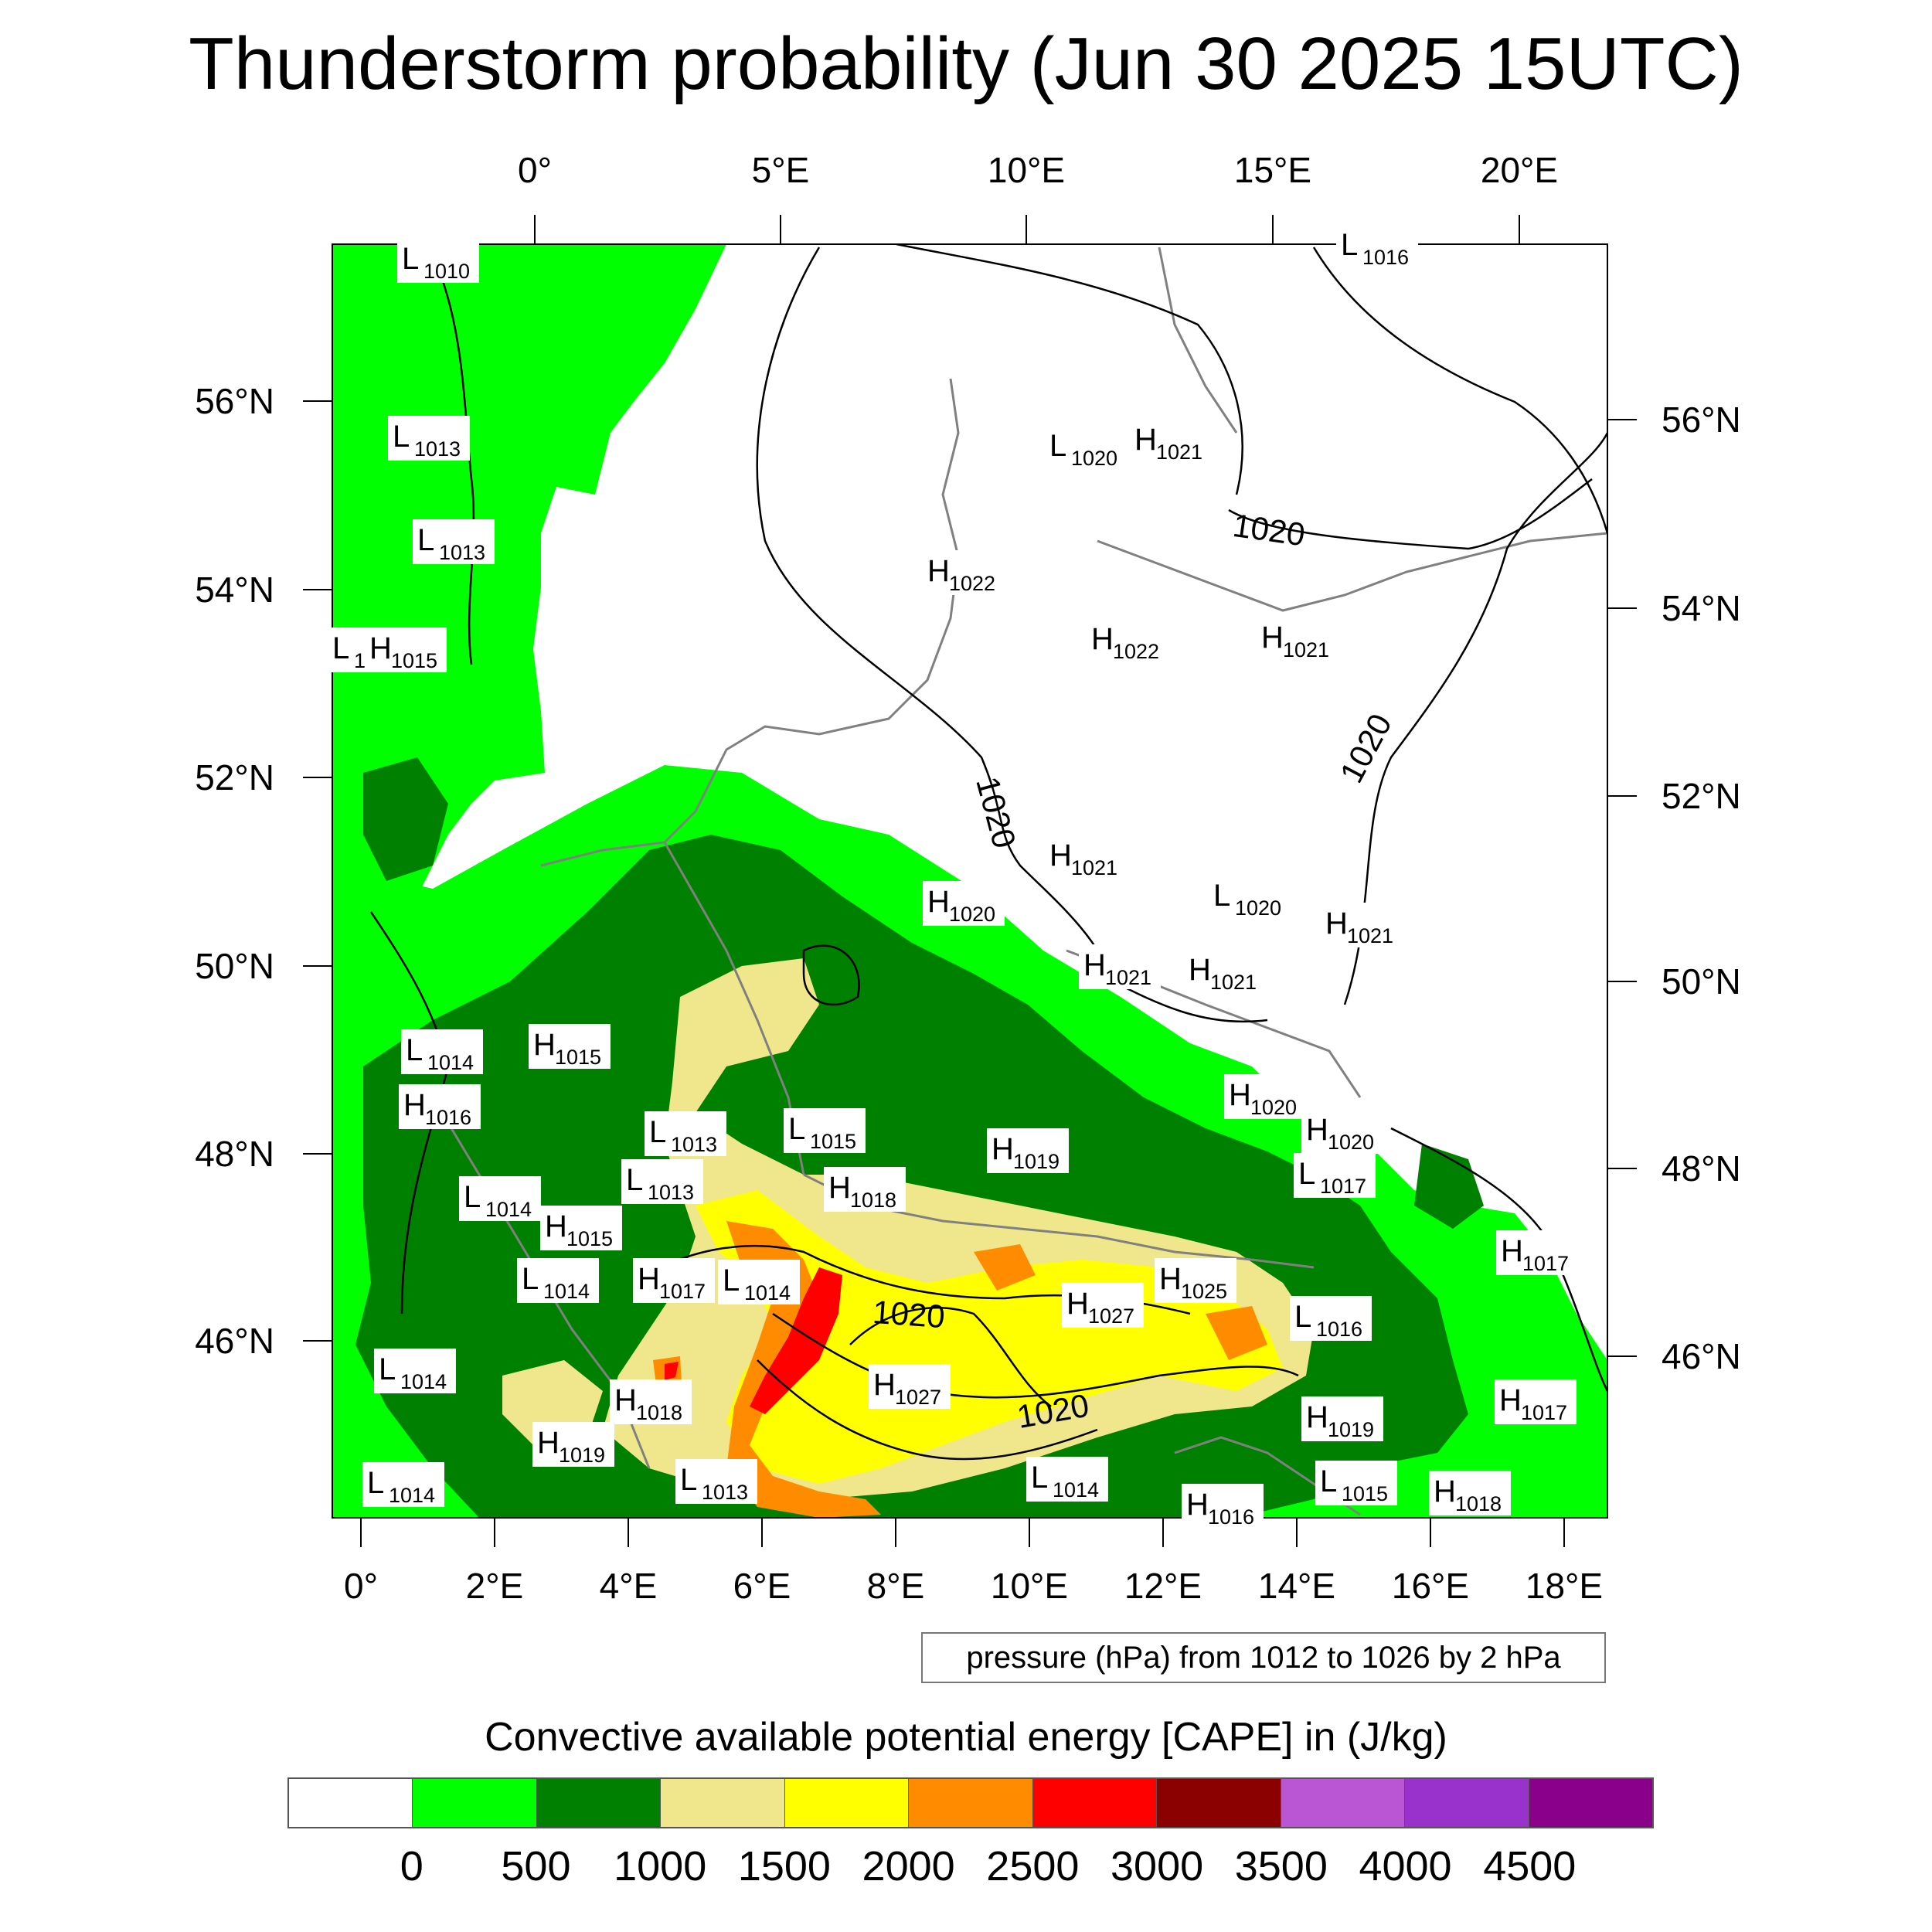  What do you see at coordinates (495, 1586) in the screenshot?
I see `bottom-lon-label: 2°E` at bounding box center [495, 1586].